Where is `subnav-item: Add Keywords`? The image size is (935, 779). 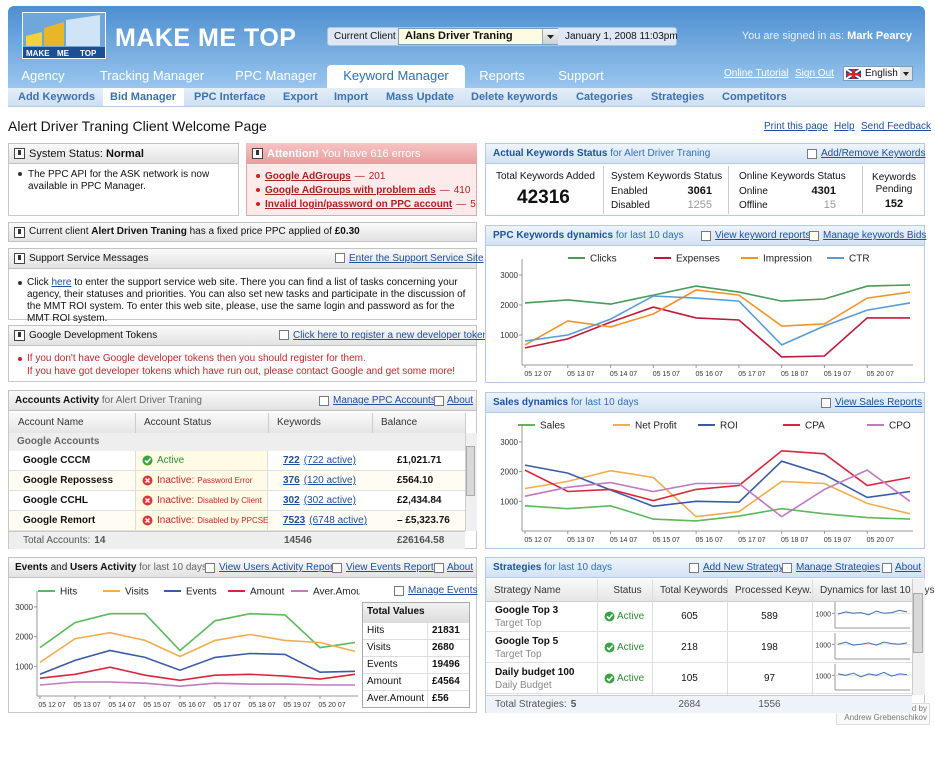 subnav-item: Add Keywords is located at coordinates (57, 97).